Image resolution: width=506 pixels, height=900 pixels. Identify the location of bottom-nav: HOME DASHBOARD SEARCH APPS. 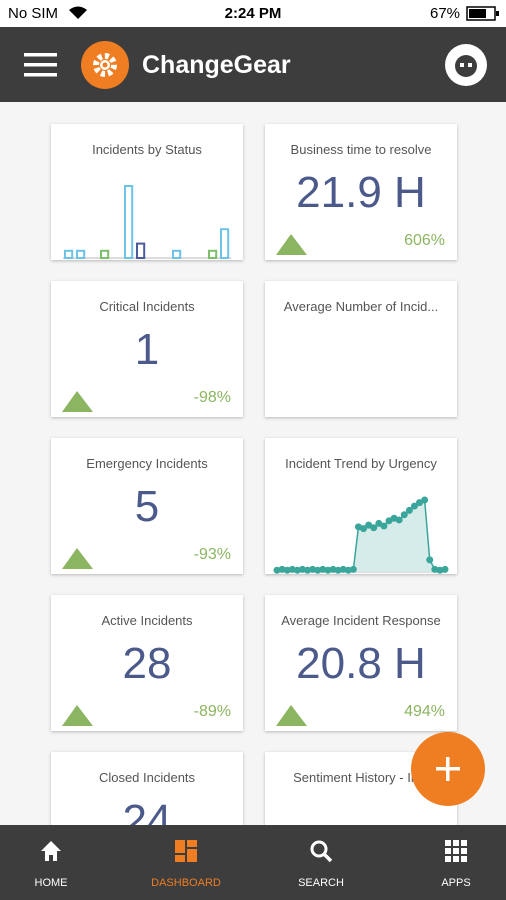
(253, 862).